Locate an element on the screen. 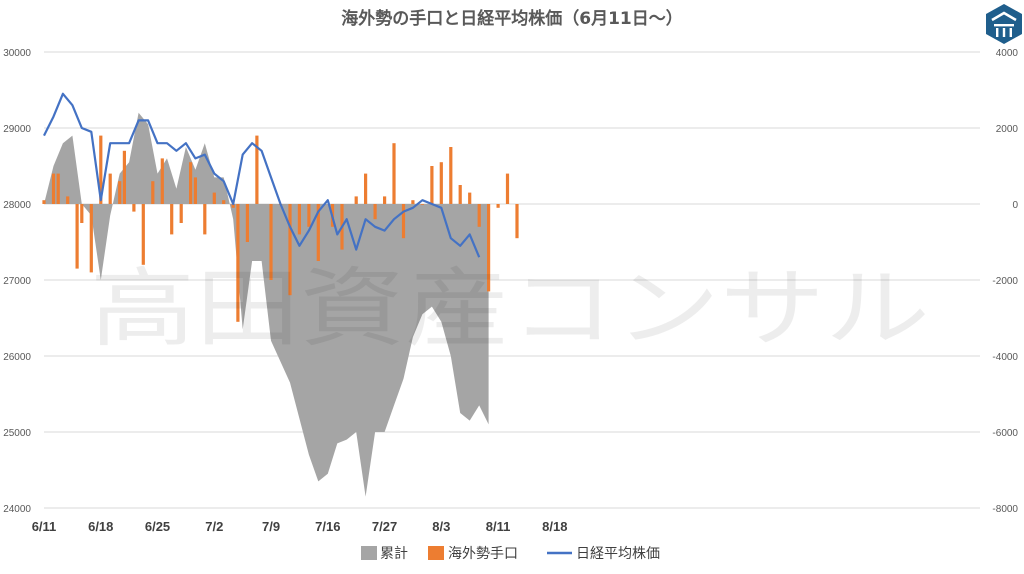 This screenshot has height=574, width=1024. x-axis-tick-label: 6/18 is located at coordinates (100, 526).